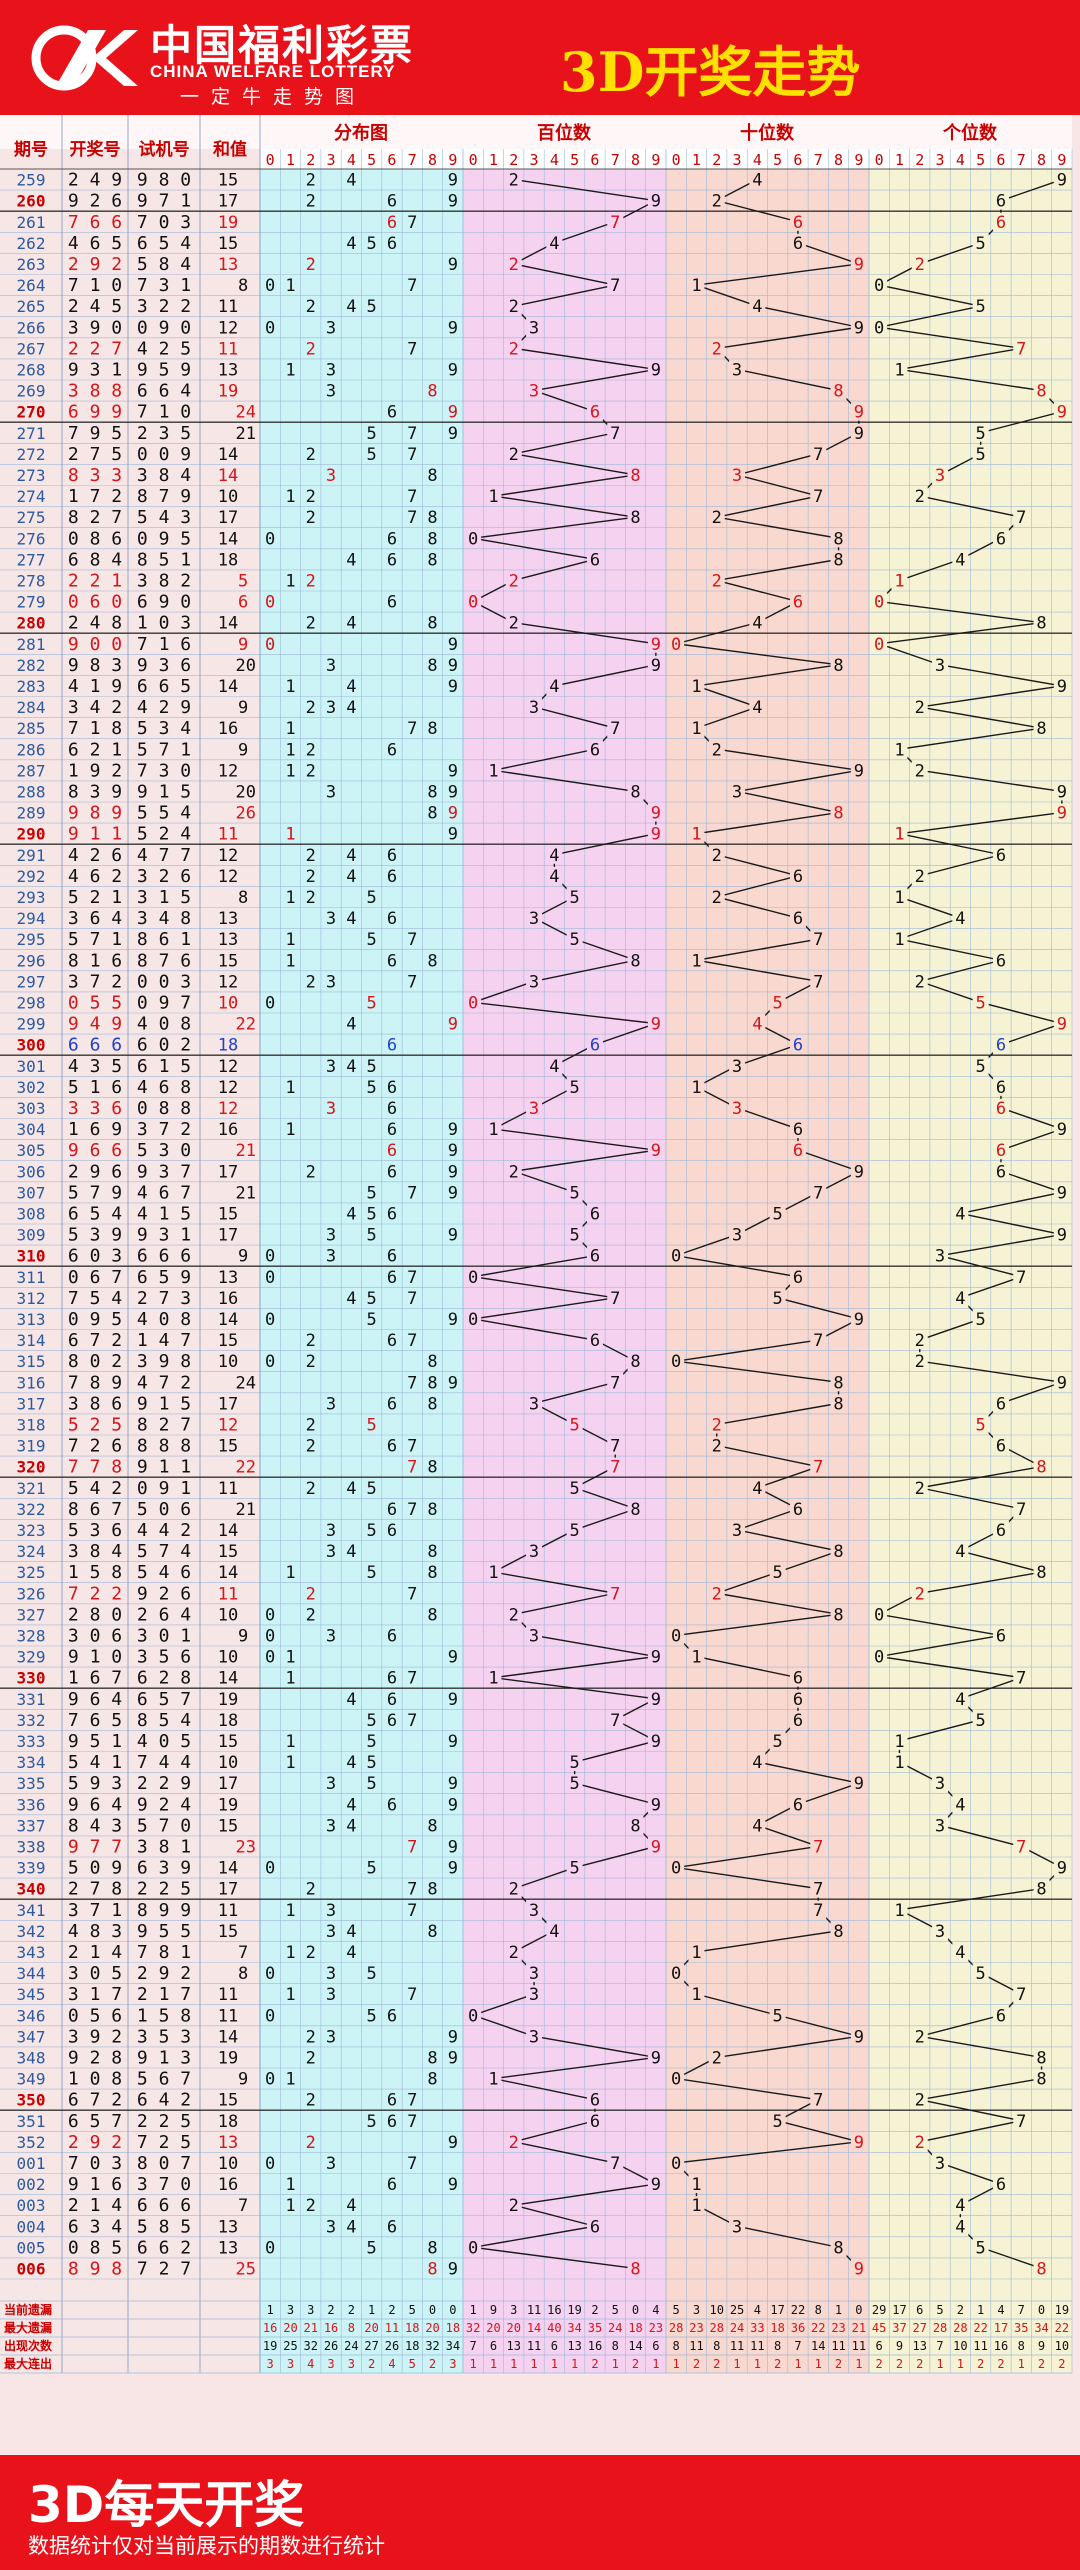 Image resolution: width=1080 pixels, height=2570 pixels. Describe the element at coordinates (920, 771) in the screenshot. I see `trend-digit: 2` at that location.